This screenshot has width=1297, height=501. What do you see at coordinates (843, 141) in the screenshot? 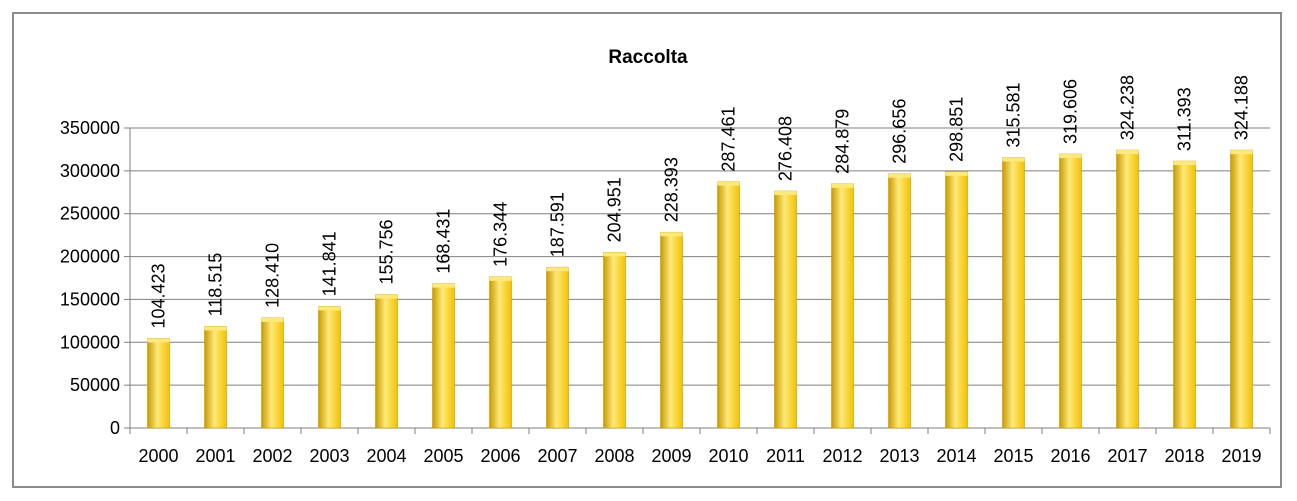
I see `data-label-2012: 284.879` at bounding box center [843, 141].